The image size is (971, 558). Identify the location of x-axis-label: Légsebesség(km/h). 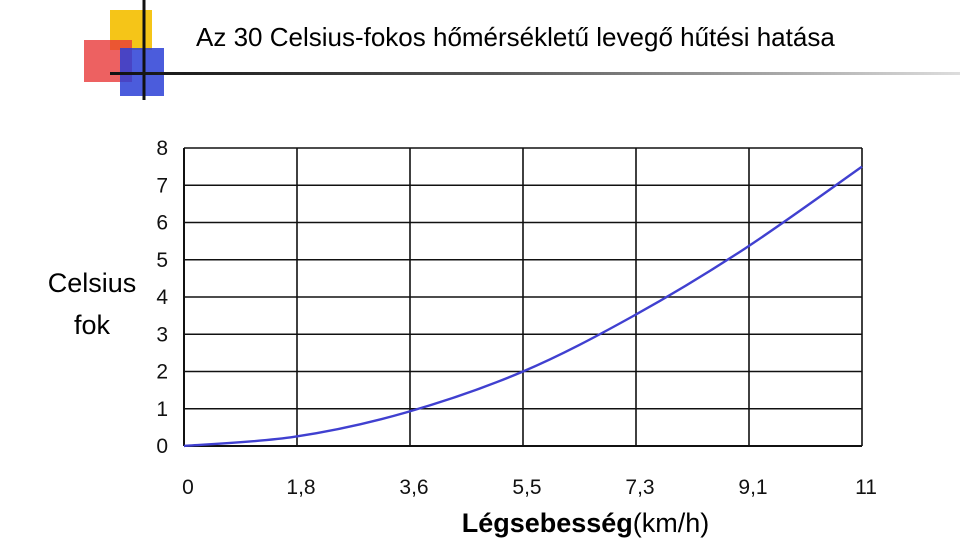
(485, 523).